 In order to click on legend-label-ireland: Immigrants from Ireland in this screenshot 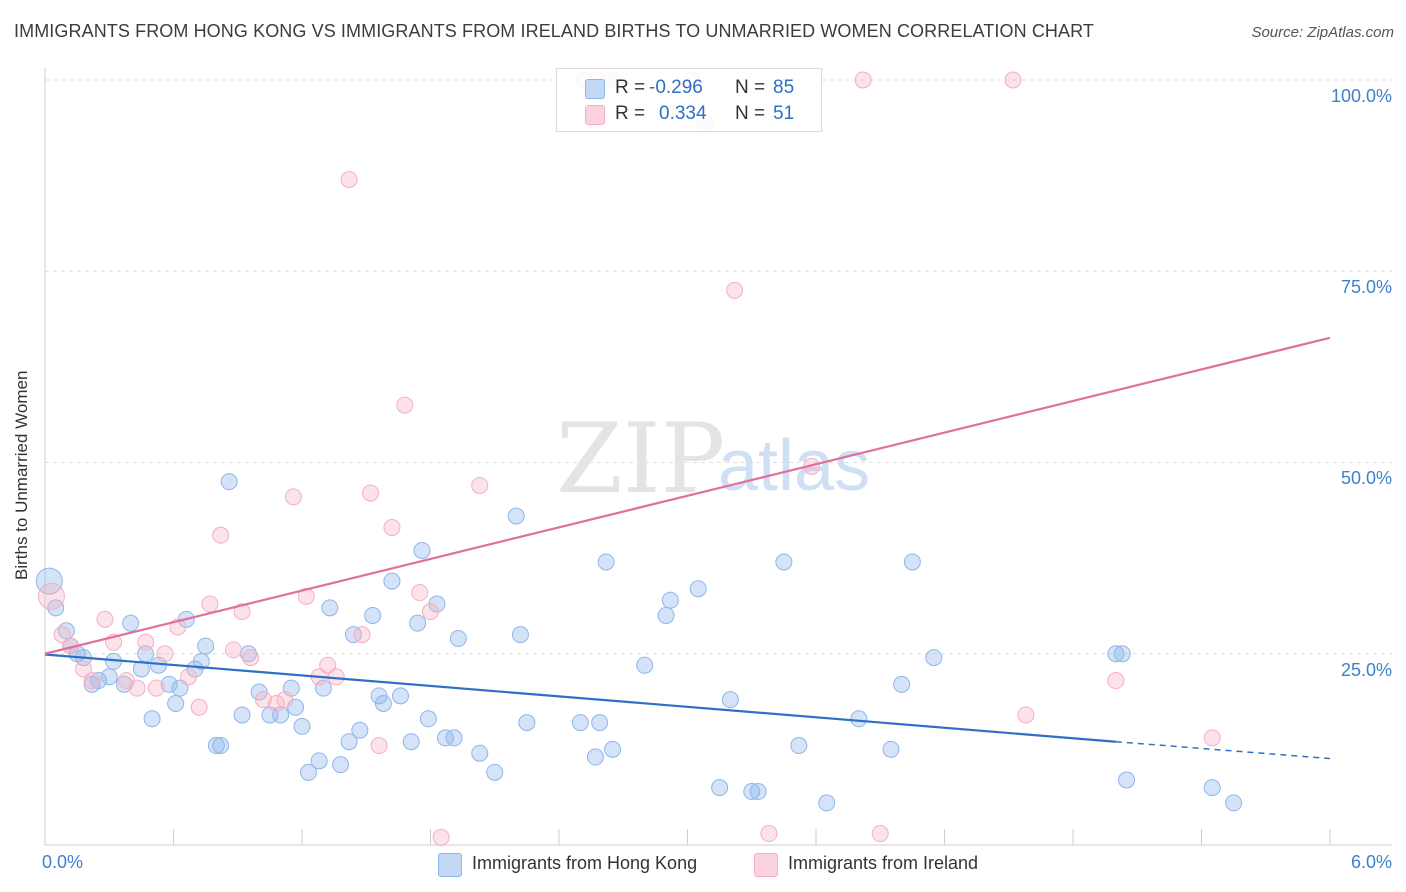, I will do `click(883, 863)`.